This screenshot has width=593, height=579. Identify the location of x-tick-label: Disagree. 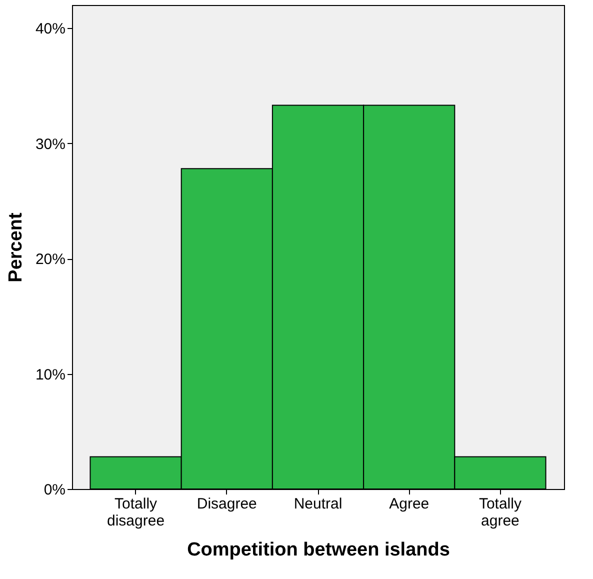
(226, 504).